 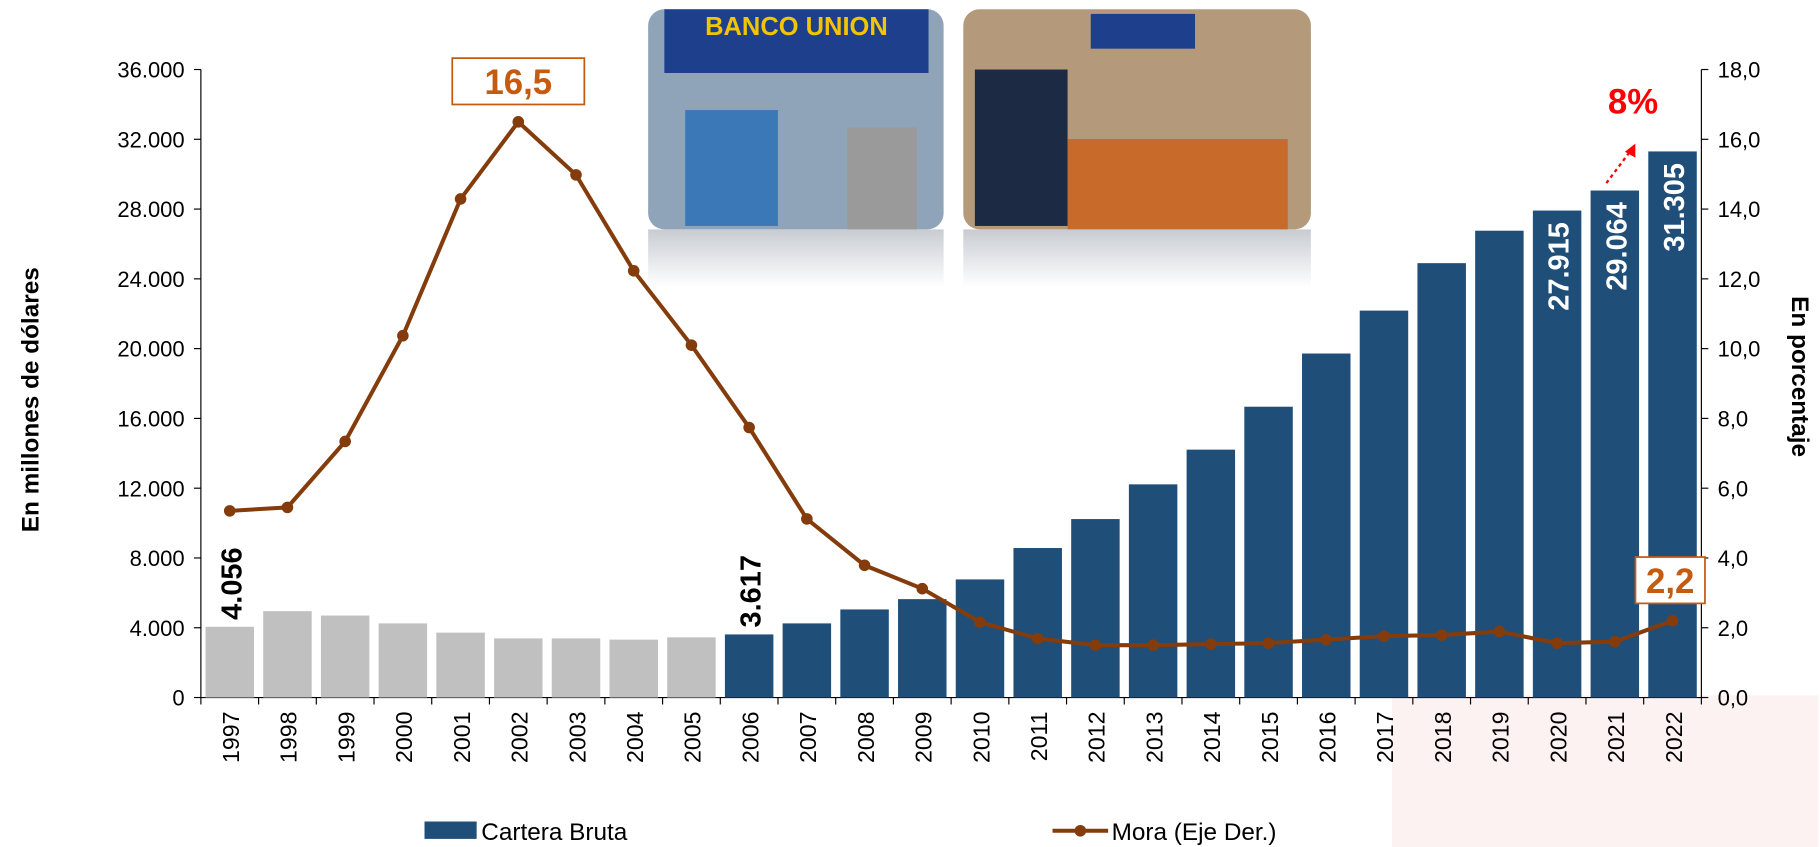 I want to click on x-tick-label: 2001, so click(x=462, y=737).